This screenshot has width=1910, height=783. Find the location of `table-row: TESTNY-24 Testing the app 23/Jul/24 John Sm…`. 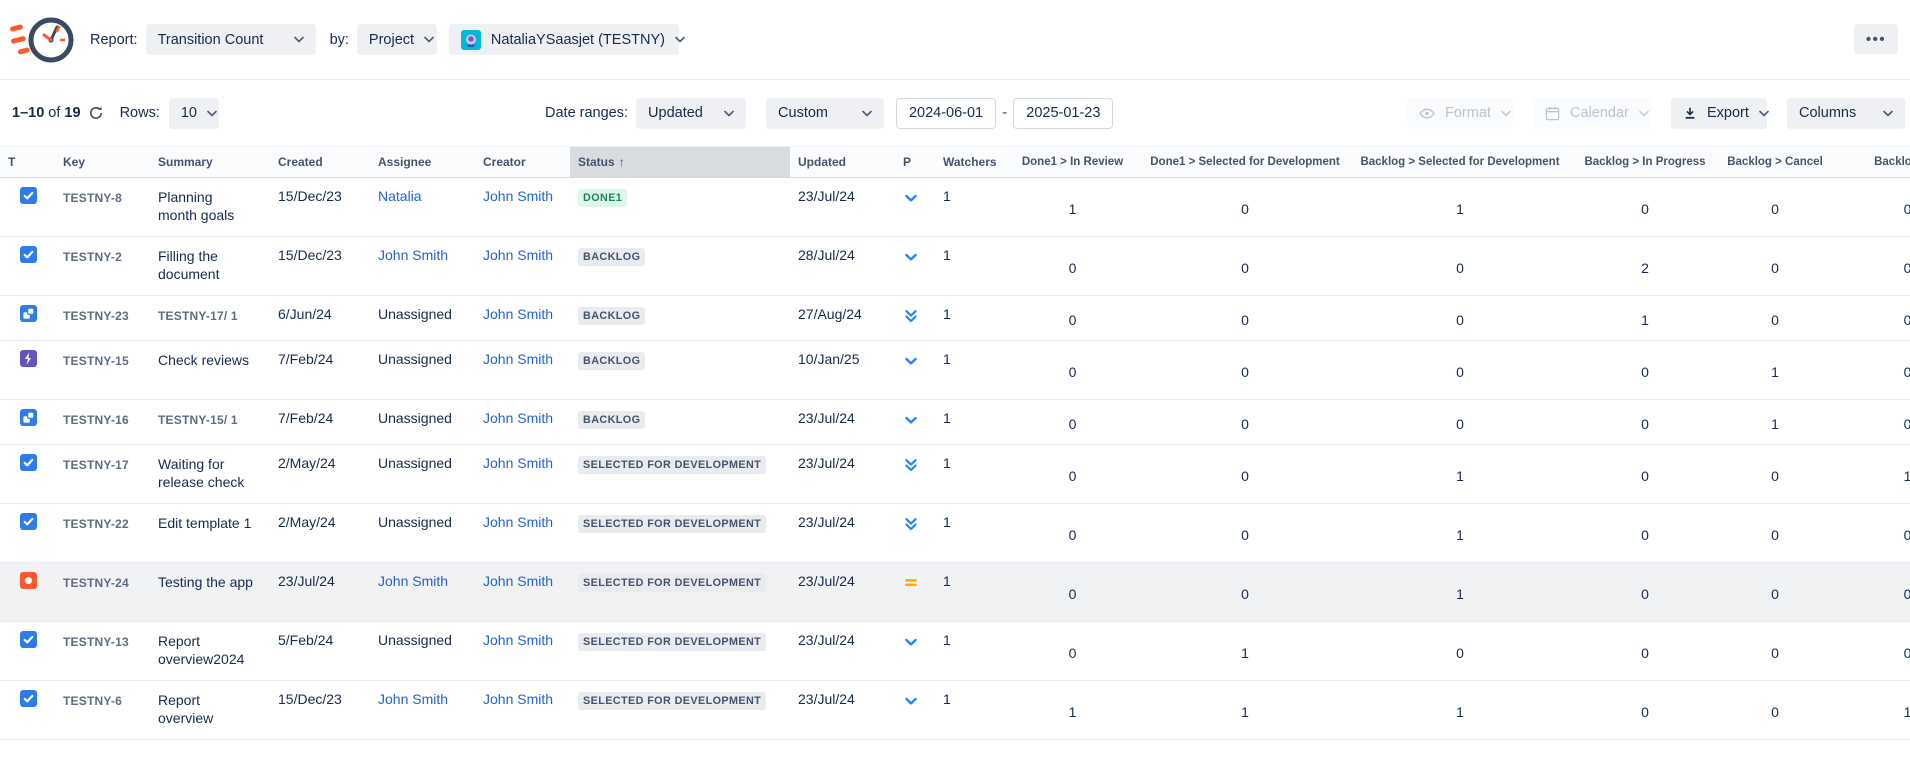

table-row: TESTNY-24 Testing the app 23/Jul/24 John Sm… is located at coordinates (955, 592).